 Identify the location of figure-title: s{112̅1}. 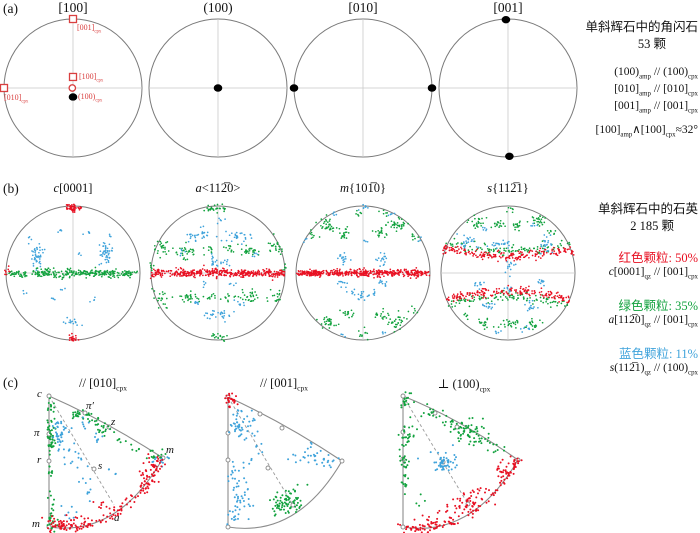
(508, 188).